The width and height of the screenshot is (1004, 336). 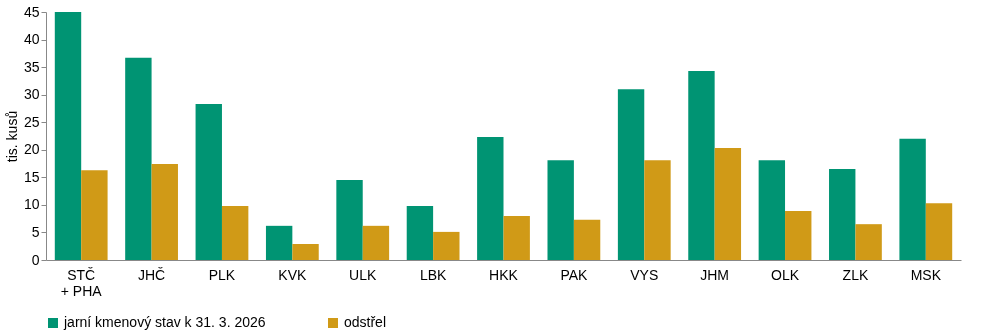 What do you see at coordinates (293, 274) in the screenshot?
I see `x-tick-label: KVK` at bounding box center [293, 274].